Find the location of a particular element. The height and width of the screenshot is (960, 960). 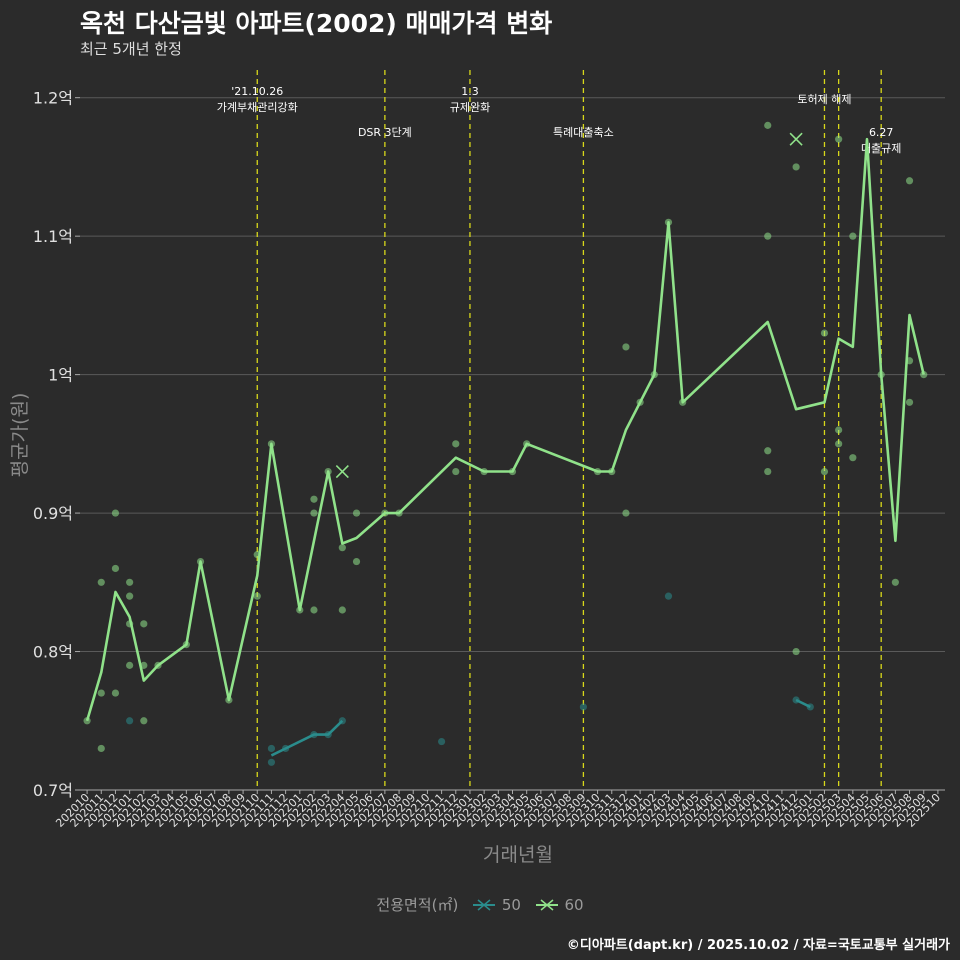

y-tick-label: 0.7억 is located at coordinates (53, 790).